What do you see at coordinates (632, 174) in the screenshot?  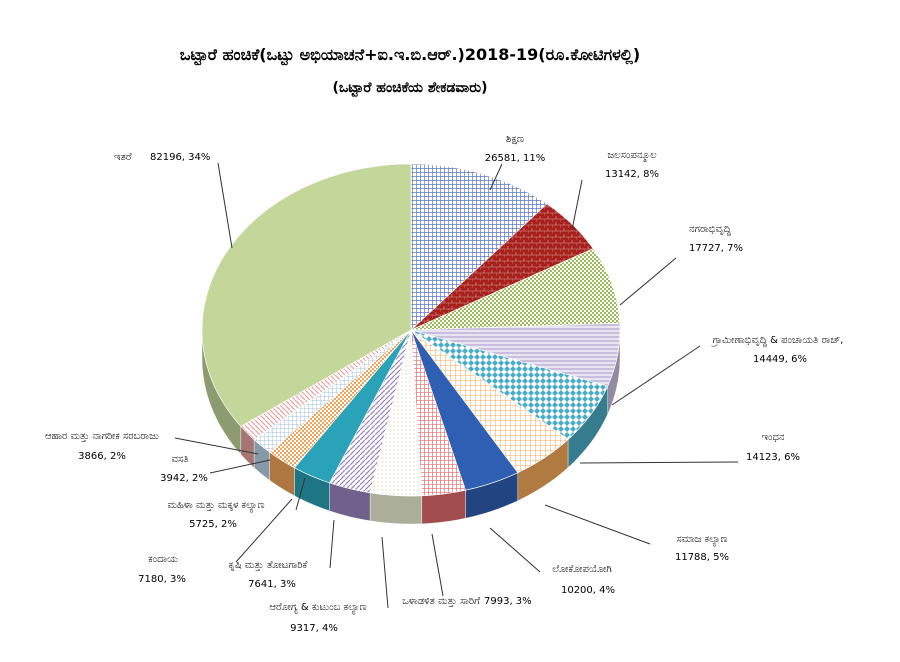 I see `slice-label-value: 13142, 8%` at bounding box center [632, 174].